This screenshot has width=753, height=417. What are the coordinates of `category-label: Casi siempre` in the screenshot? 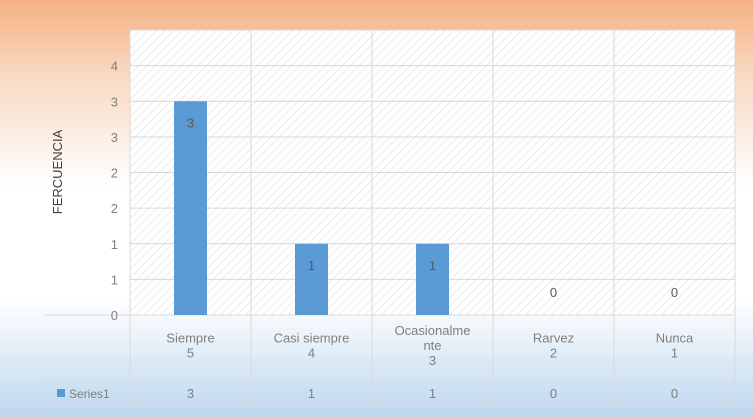 It's located at (312, 338).